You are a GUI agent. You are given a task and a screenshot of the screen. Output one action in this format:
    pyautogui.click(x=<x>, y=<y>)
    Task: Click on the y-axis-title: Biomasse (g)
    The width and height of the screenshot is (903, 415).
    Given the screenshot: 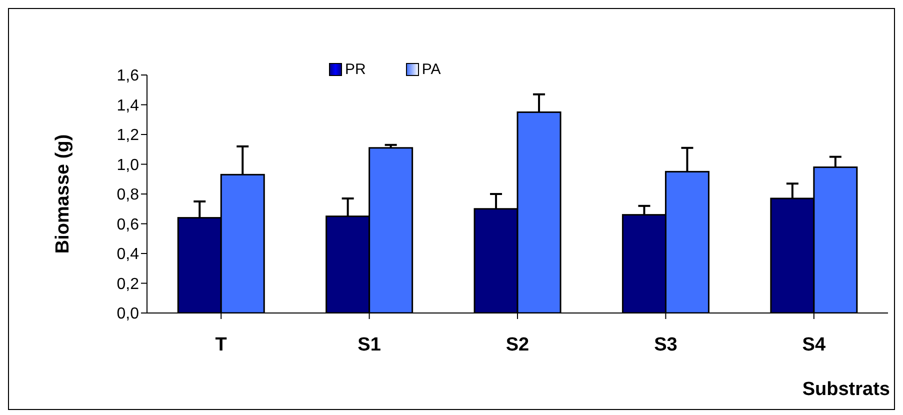 What is the action you would take?
    pyautogui.click(x=63, y=194)
    